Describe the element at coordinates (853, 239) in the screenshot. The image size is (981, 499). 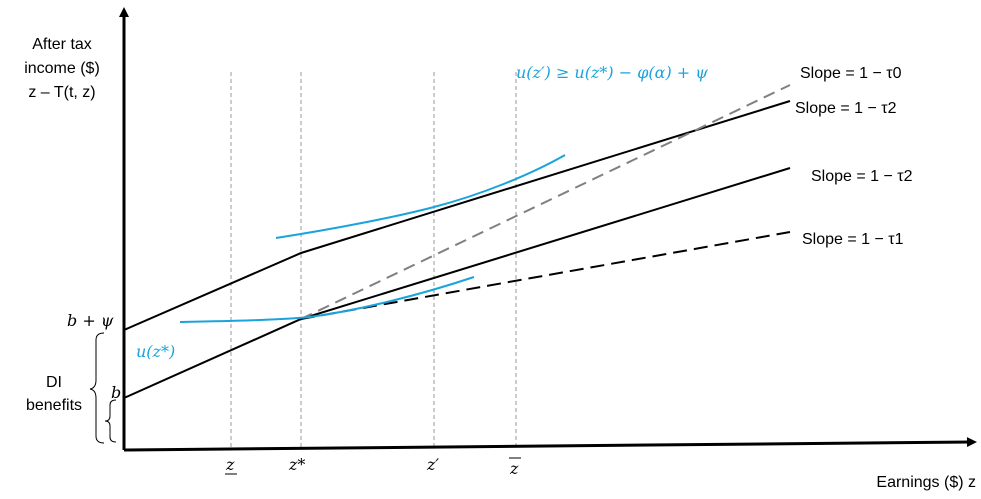
I see `slope-label-tau1: Slope = 1 − τ1` at that location.